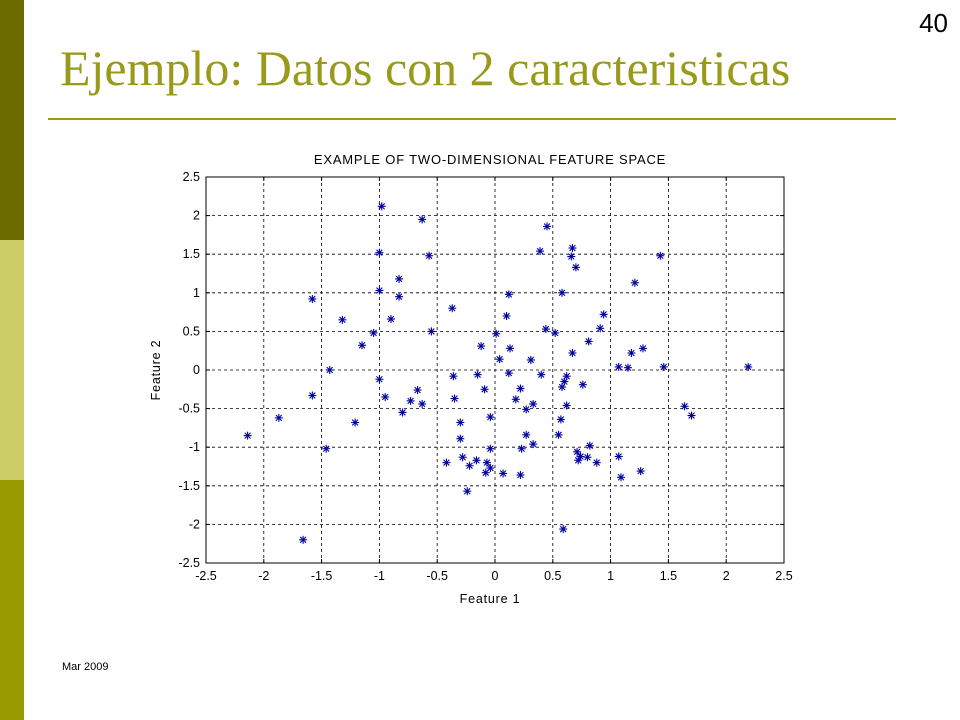 This screenshot has height=720, width=960. What do you see at coordinates (85, 667) in the screenshot?
I see `footer-date: Mar 2009` at bounding box center [85, 667].